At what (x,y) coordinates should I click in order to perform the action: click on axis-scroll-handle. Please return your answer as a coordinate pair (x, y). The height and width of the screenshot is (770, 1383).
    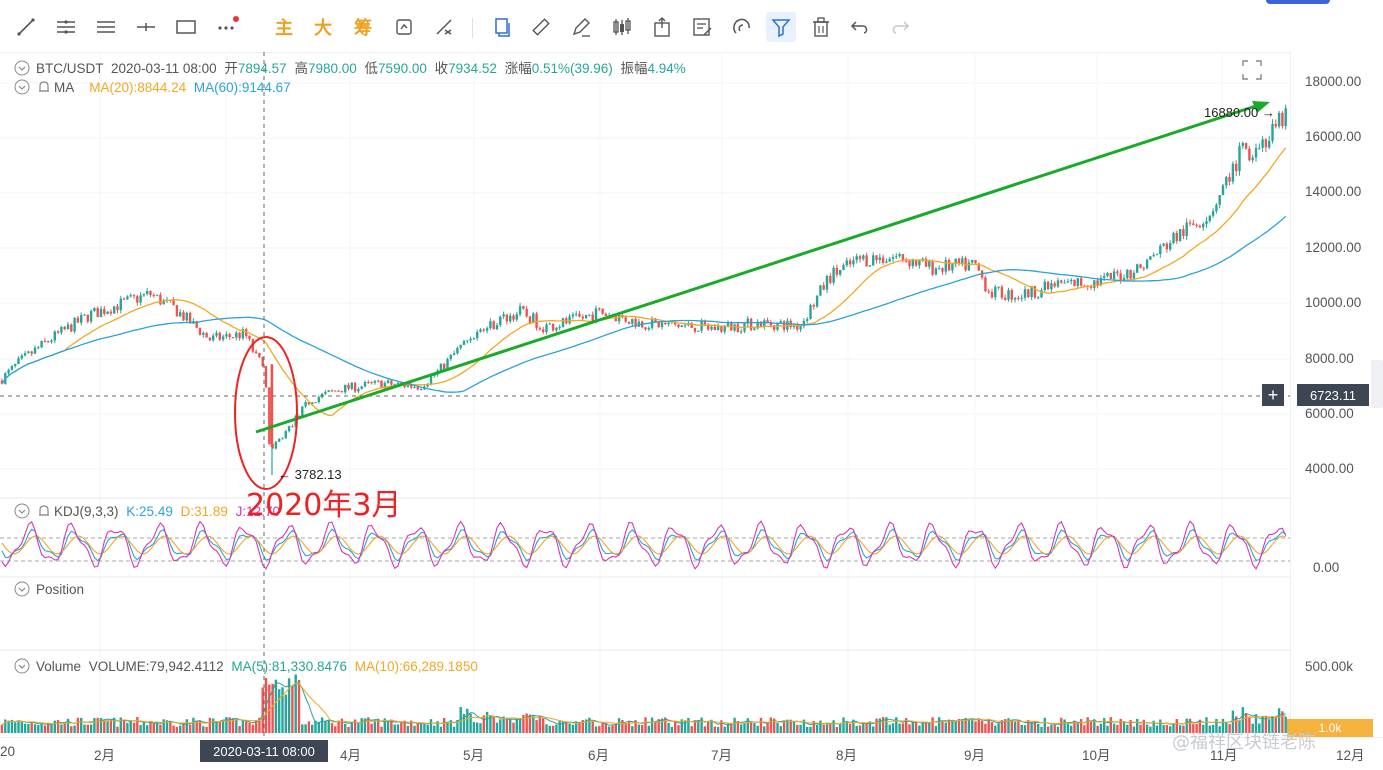
    Looking at the image, I should click on (1377, 384).